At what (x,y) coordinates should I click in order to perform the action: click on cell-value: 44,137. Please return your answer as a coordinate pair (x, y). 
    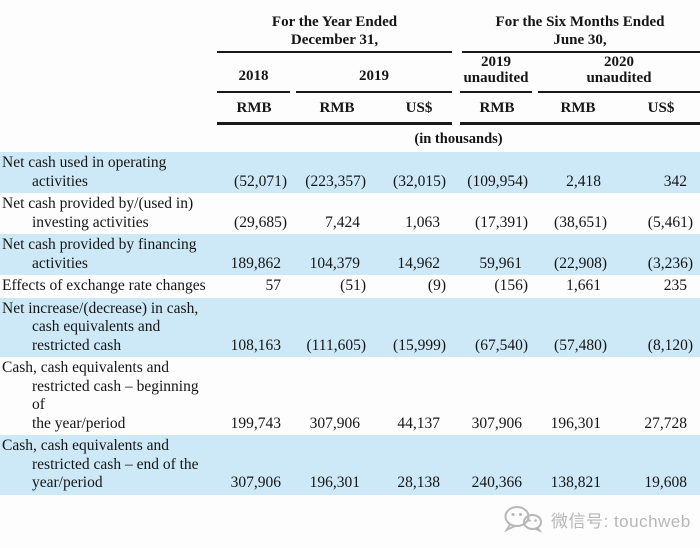
    Looking at the image, I should click on (418, 423).